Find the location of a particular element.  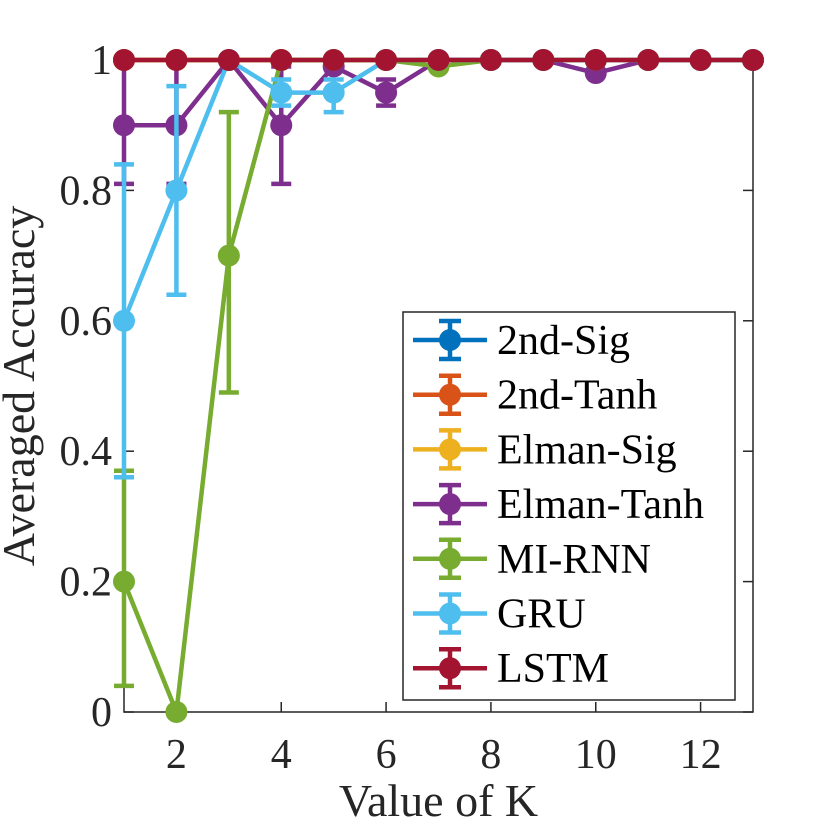

legend-entry-gru: GRU is located at coordinates (499, 615).